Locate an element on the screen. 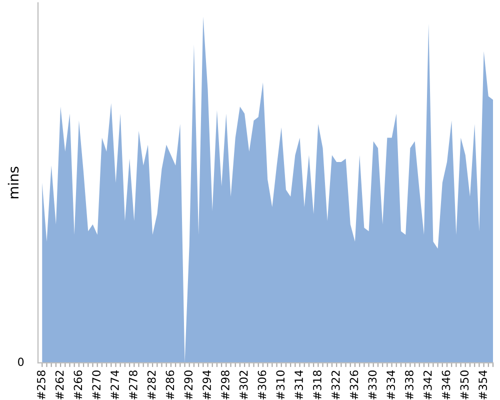 This screenshot has width=500, height=400. x-tick-label: #306 is located at coordinates (262, 385).